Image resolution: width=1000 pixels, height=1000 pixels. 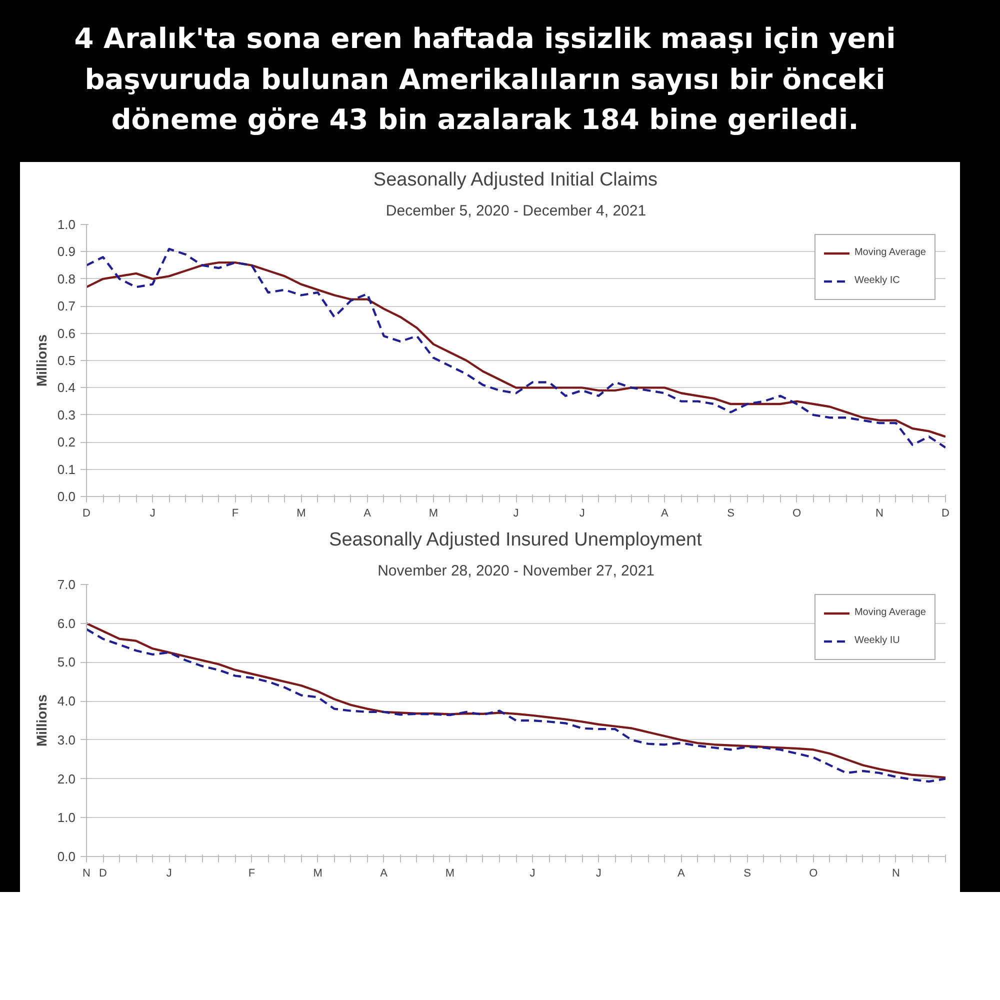 I want to click on y-tick-label: 0.4, so click(x=66, y=387).